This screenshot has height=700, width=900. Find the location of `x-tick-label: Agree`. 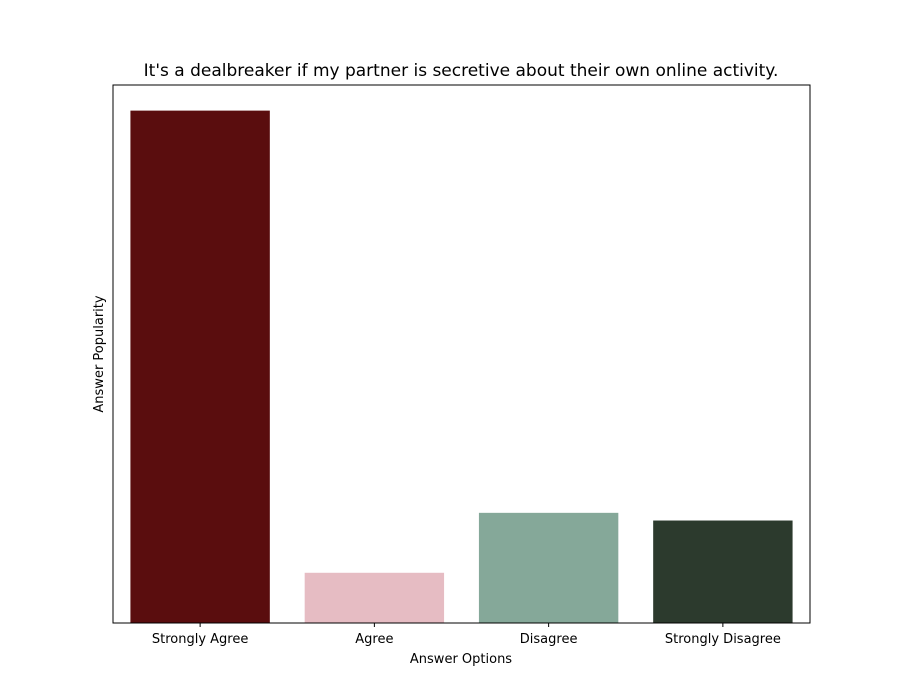

x-tick-label: Agree is located at coordinates (374, 639).